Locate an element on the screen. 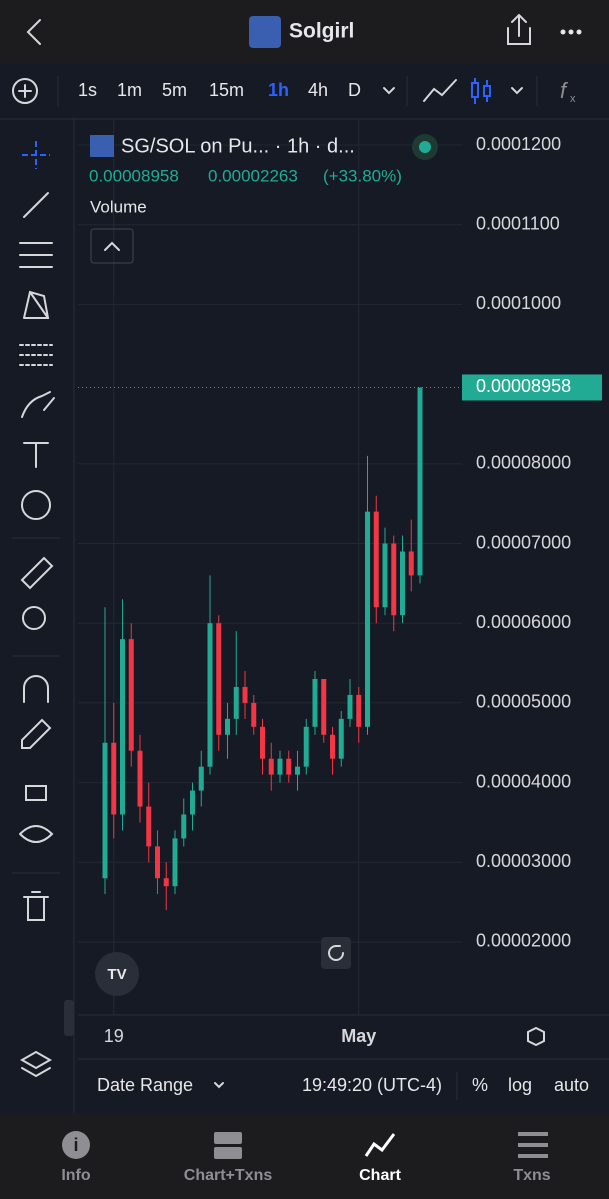  zoom-tool is located at coordinates (34, 618).